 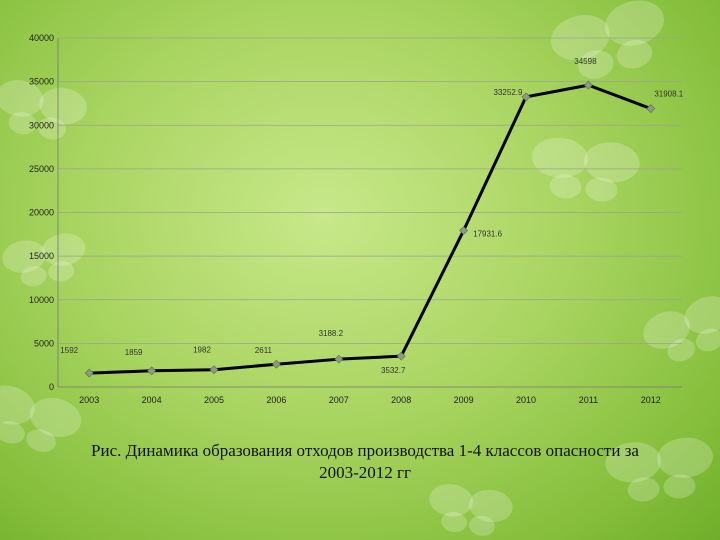 I want to click on x-tick-label: 2007, so click(x=339, y=400).